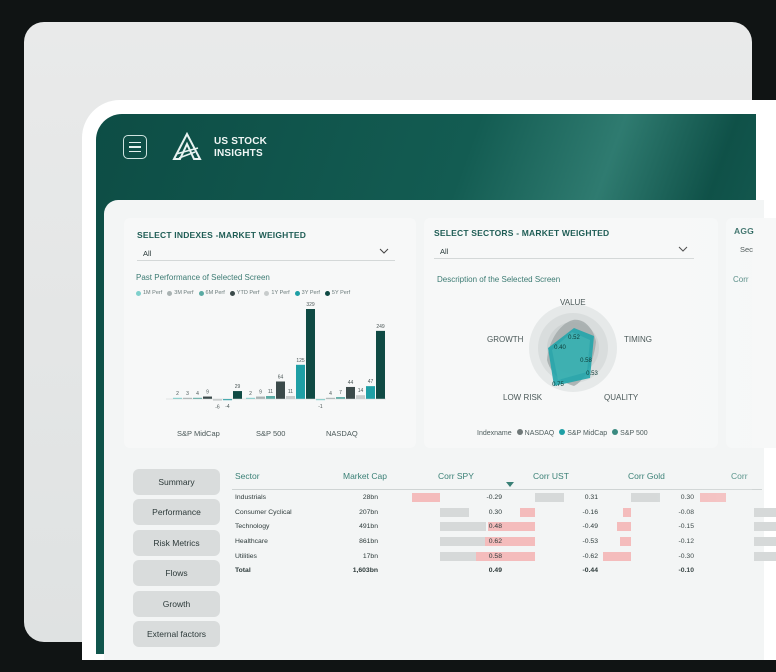 The width and height of the screenshot is (776, 672). Describe the element at coordinates (135, 147) in the screenshot. I see `menu-icon` at that location.